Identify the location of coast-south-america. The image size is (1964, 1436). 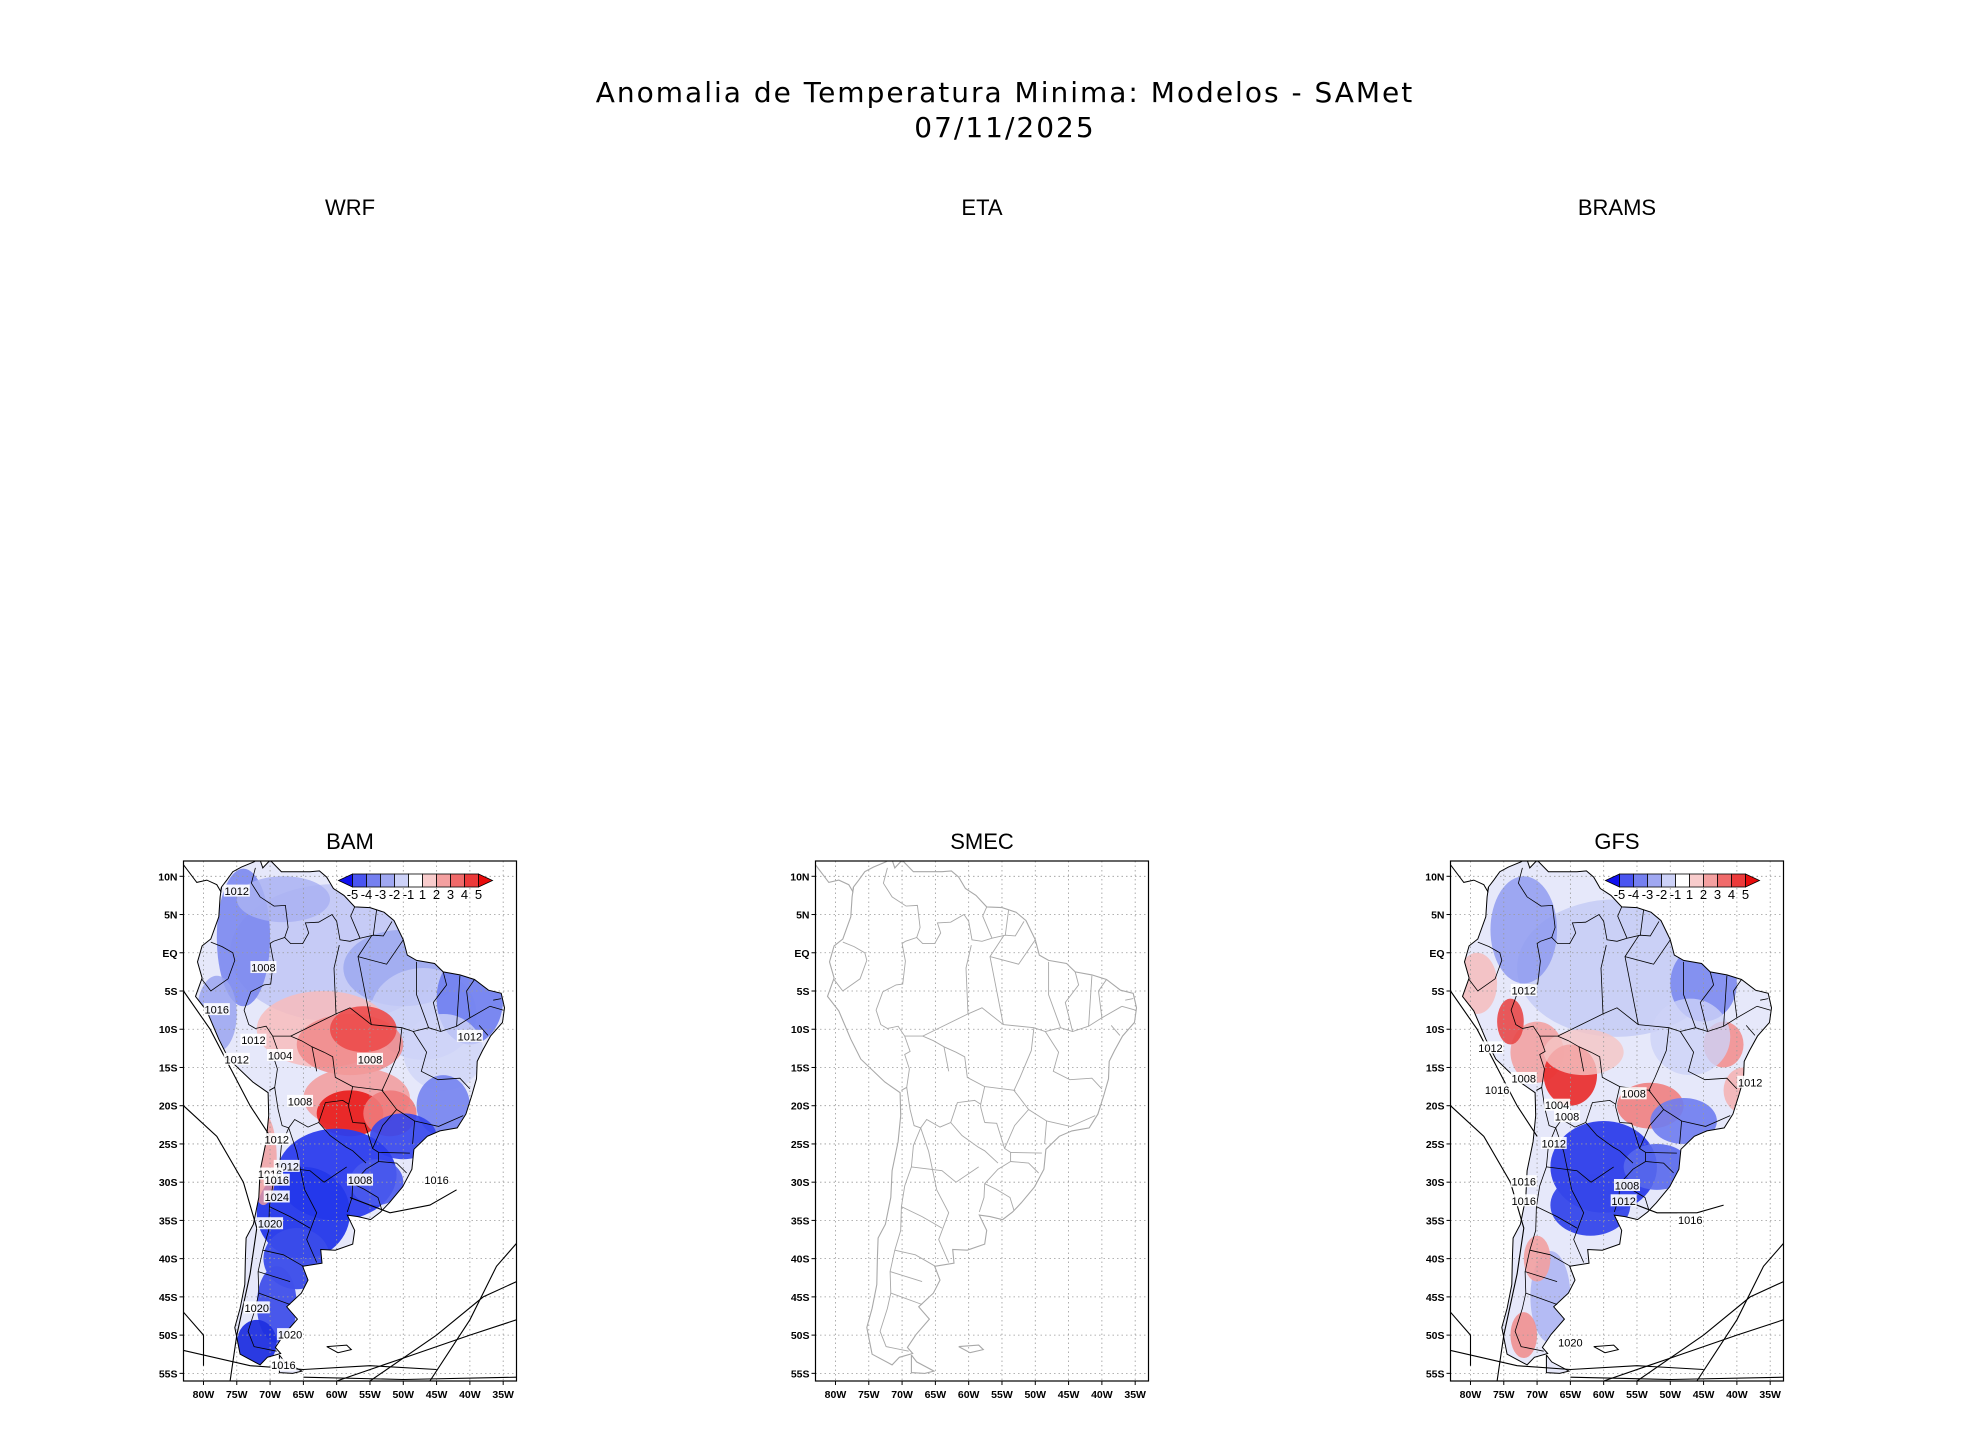
(350, 1113).